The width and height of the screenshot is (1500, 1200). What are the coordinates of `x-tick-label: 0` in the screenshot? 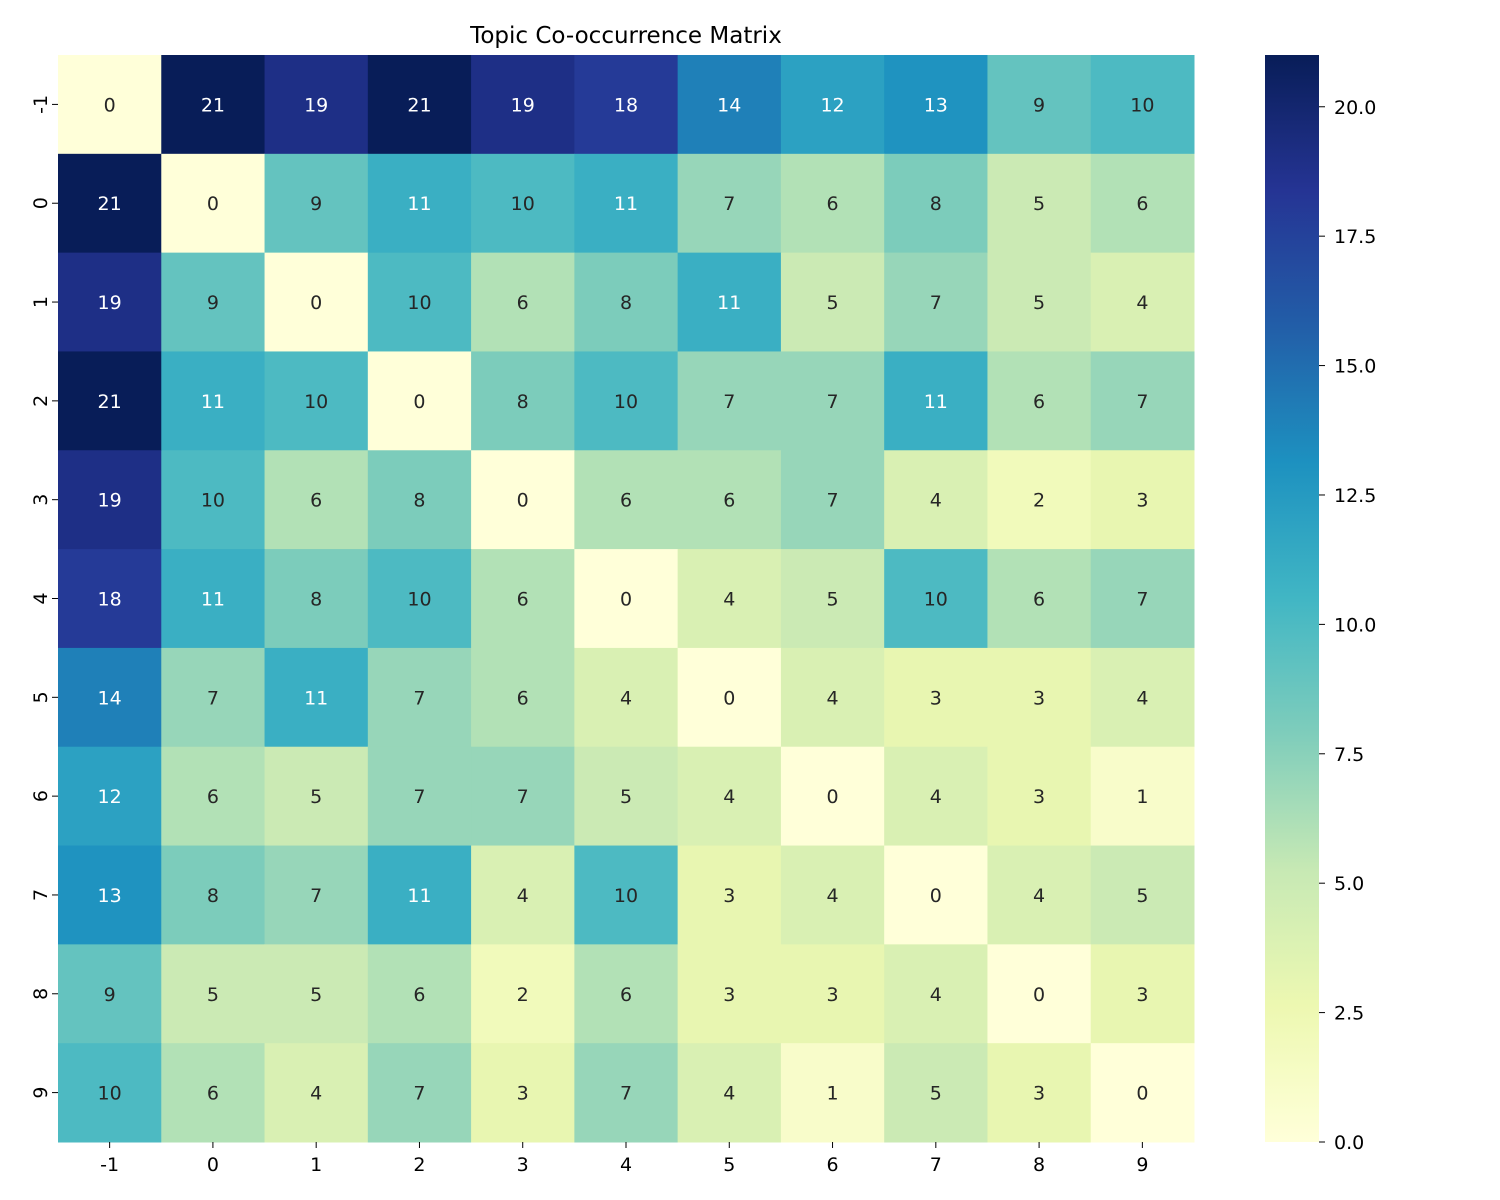 It's located at (213, 1165).